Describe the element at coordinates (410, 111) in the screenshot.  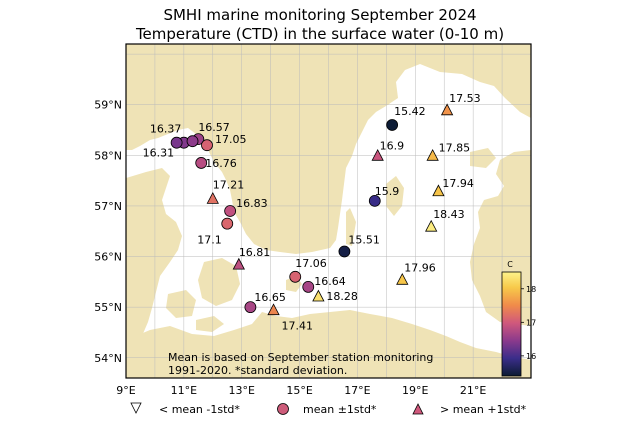
I see `station-value-label: 15.42` at that location.